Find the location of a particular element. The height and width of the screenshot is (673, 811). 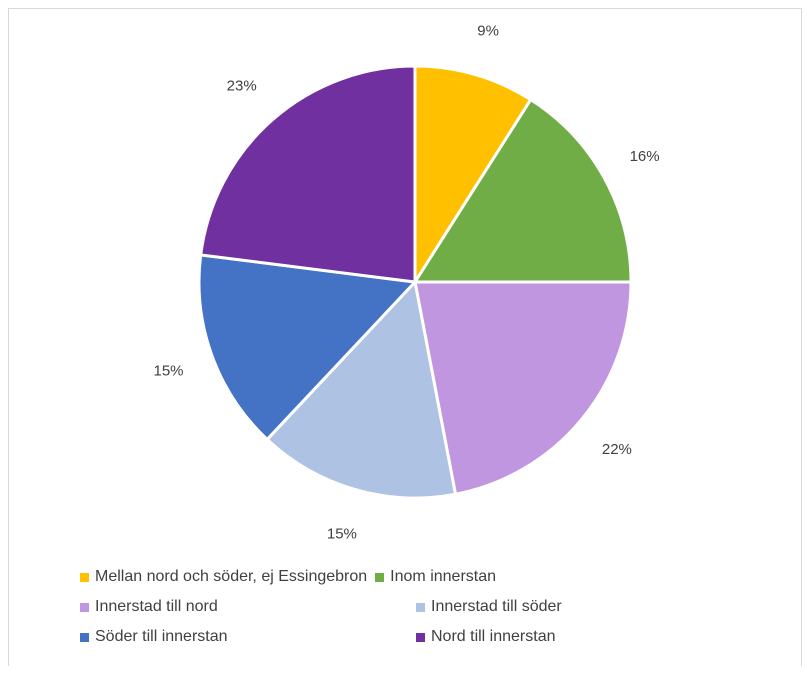

legend-item: Innerstad till söder is located at coordinates (489, 607).